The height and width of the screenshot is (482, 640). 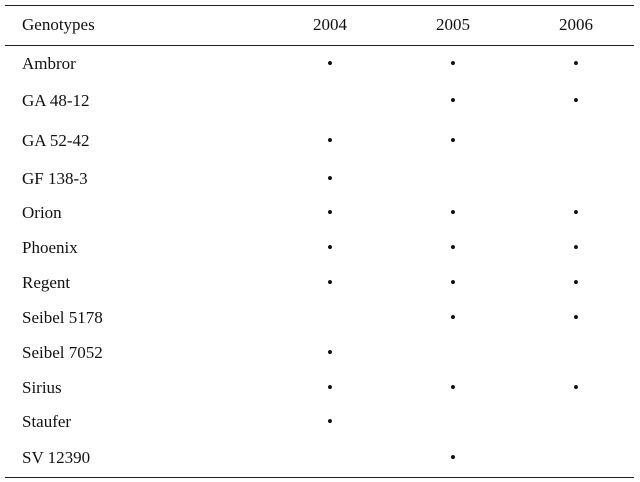 I want to click on genotype-name: GA 52-42, so click(x=56, y=140).